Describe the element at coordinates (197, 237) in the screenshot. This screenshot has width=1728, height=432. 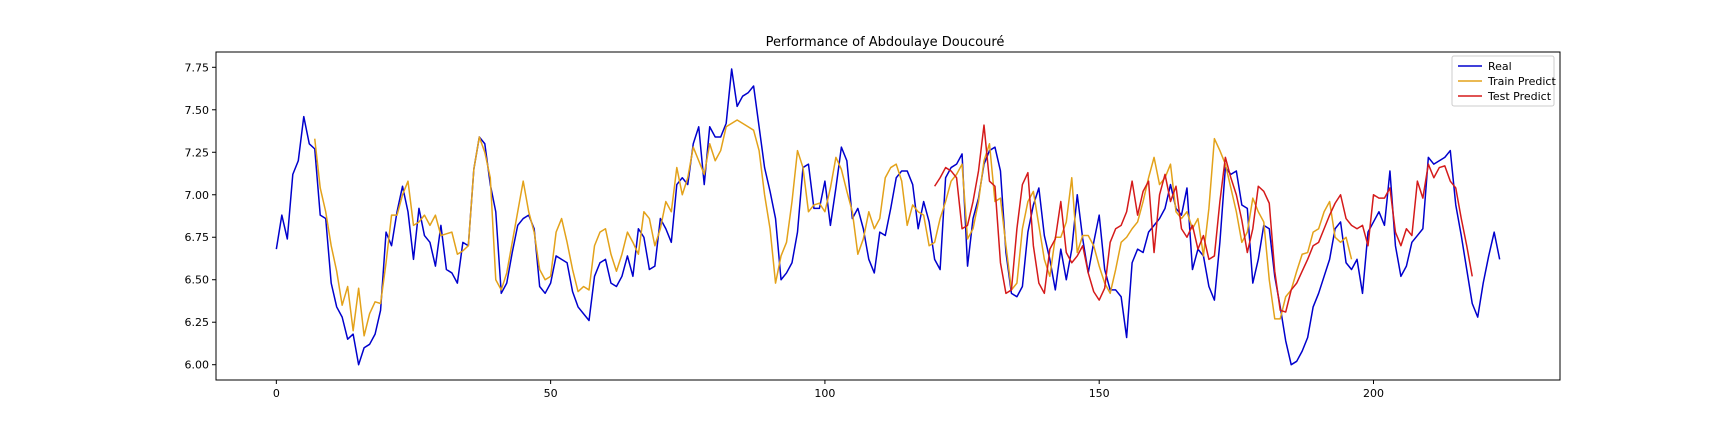
I see `y-tick-label: 6.75` at that location.